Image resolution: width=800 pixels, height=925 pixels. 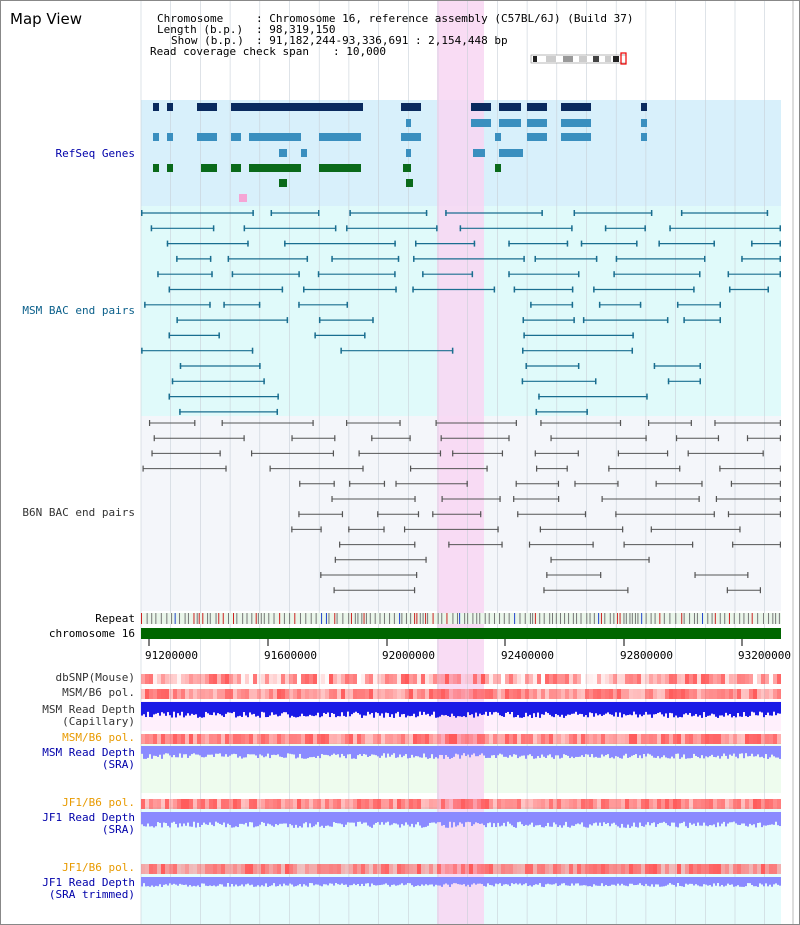 I want to click on track-label-jf1-depth-trim: JF1 Read Depth, so click(x=88, y=882).